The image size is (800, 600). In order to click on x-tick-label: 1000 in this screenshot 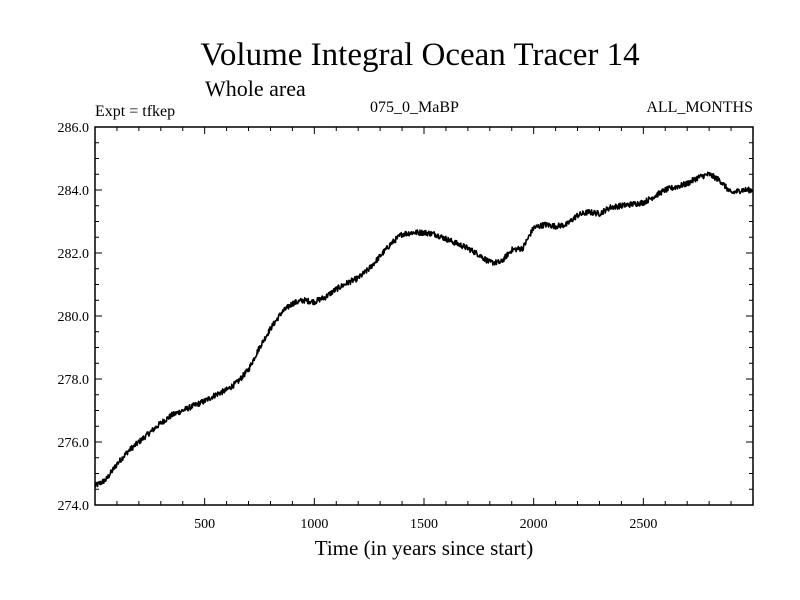, I will do `click(314, 524)`.